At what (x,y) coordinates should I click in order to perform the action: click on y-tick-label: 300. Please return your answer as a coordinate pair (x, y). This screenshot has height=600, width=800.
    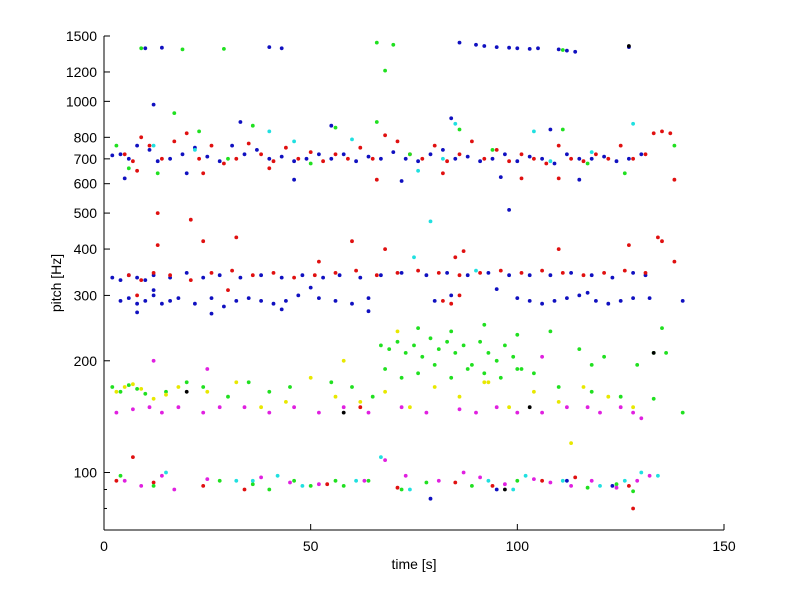
    Looking at the image, I should click on (86, 295).